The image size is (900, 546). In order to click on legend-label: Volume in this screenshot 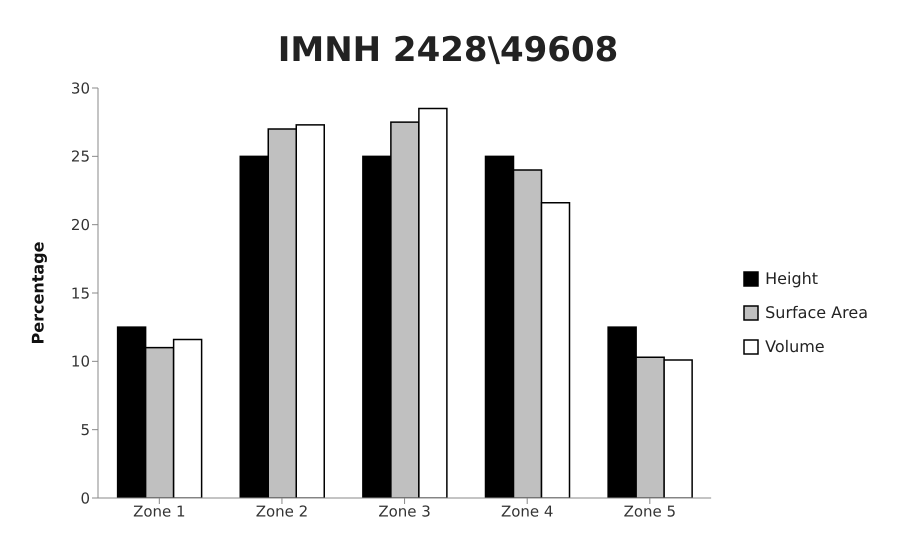, I will do `click(795, 347)`.